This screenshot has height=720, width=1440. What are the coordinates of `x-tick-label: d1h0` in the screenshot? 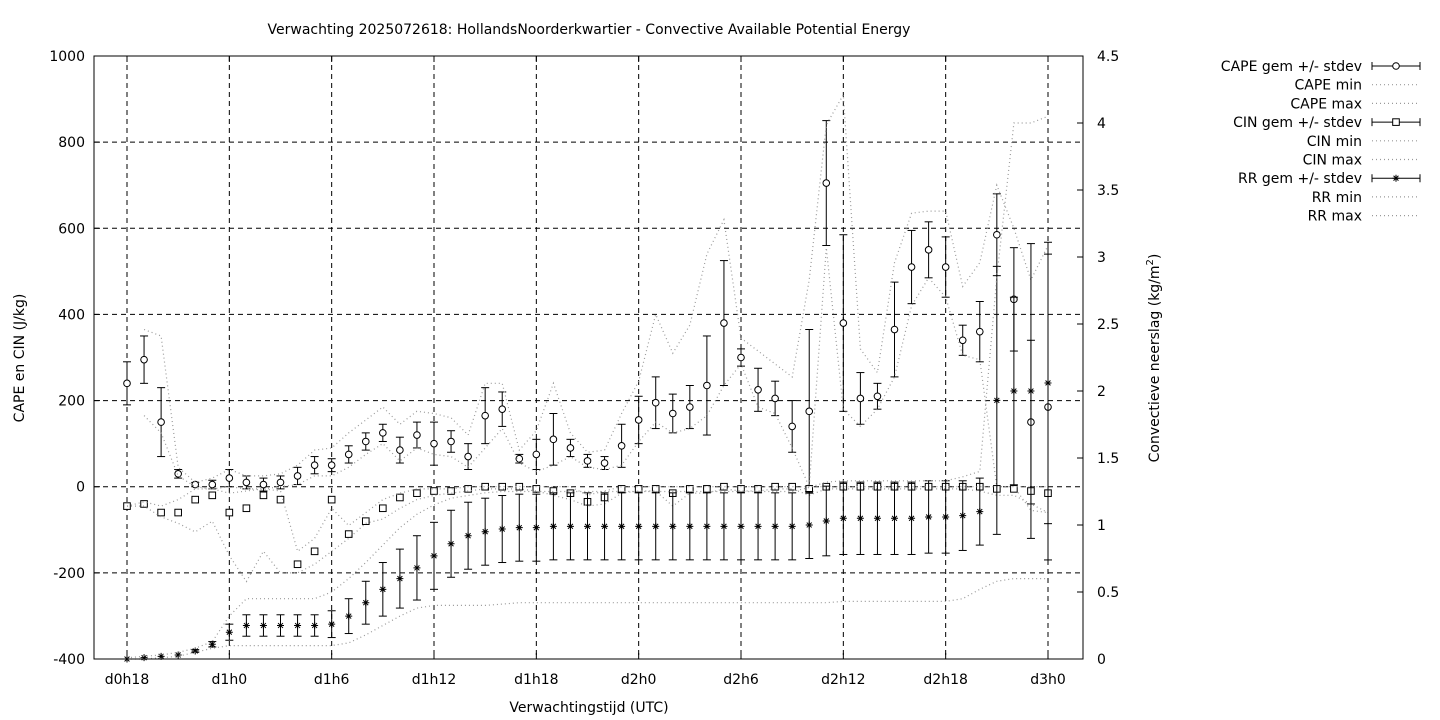 It's located at (230, 680).